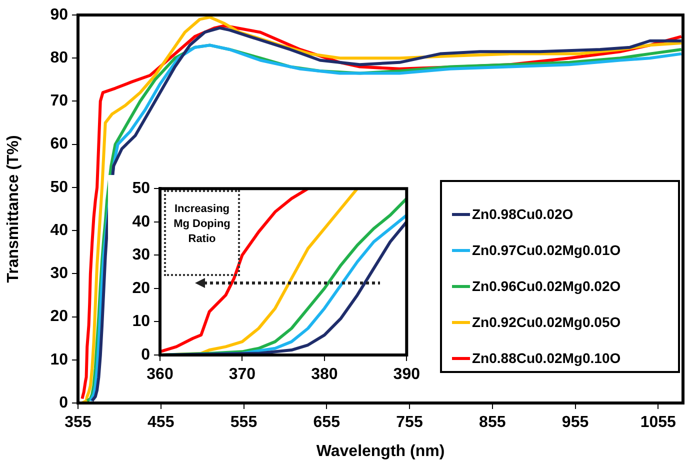  I want to click on x-tick-label: 1055, so click(658, 423).